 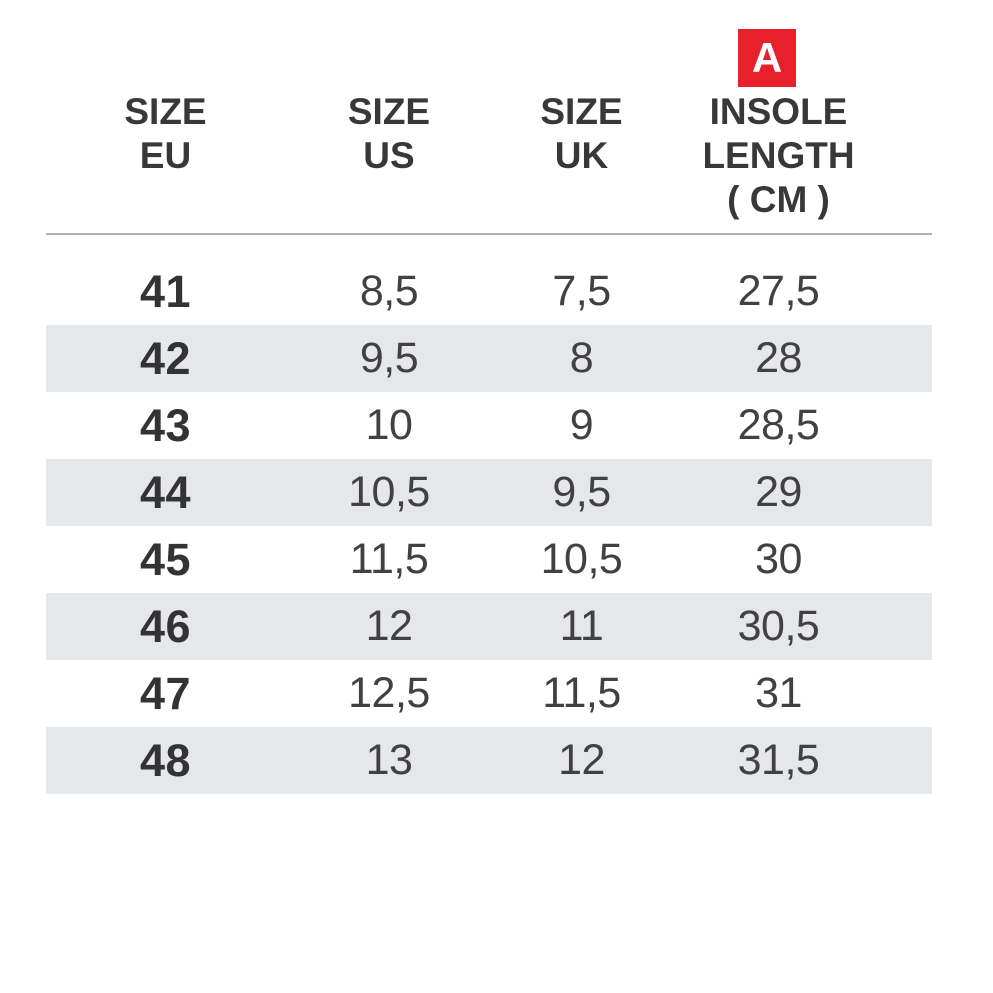 What do you see at coordinates (489, 291) in the screenshot?
I see `table-row: 41 8,5 7,5 27,5` at bounding box center [489, 291].